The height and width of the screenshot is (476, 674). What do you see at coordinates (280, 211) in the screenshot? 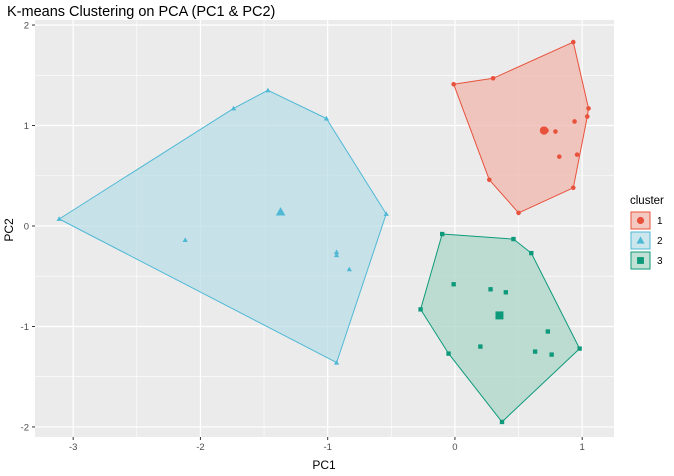
I see `cluster-2-centroid` at bounding box center [280, 211].